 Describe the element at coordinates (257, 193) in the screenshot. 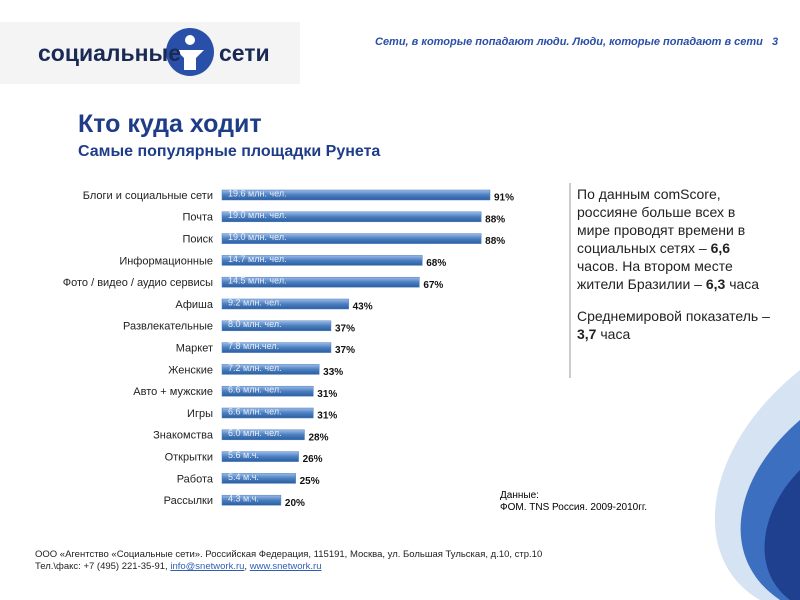

I see `bar-inner-label: 19.6 млн. чел.` at that location.